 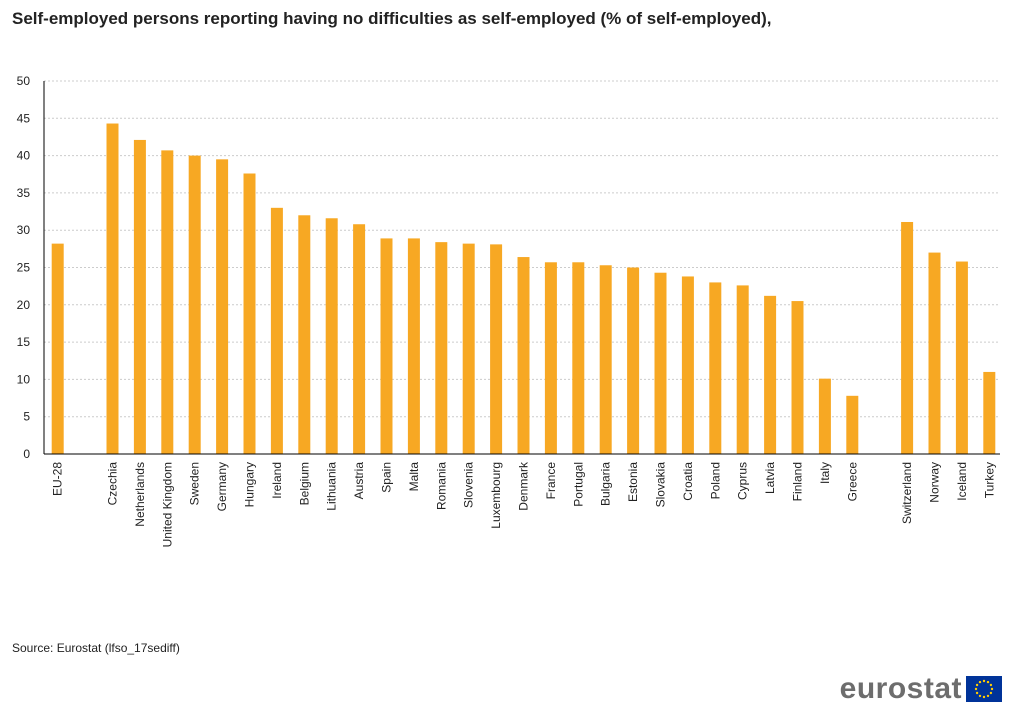 I want to click on bar-portugal, so click(x=578, y=358).